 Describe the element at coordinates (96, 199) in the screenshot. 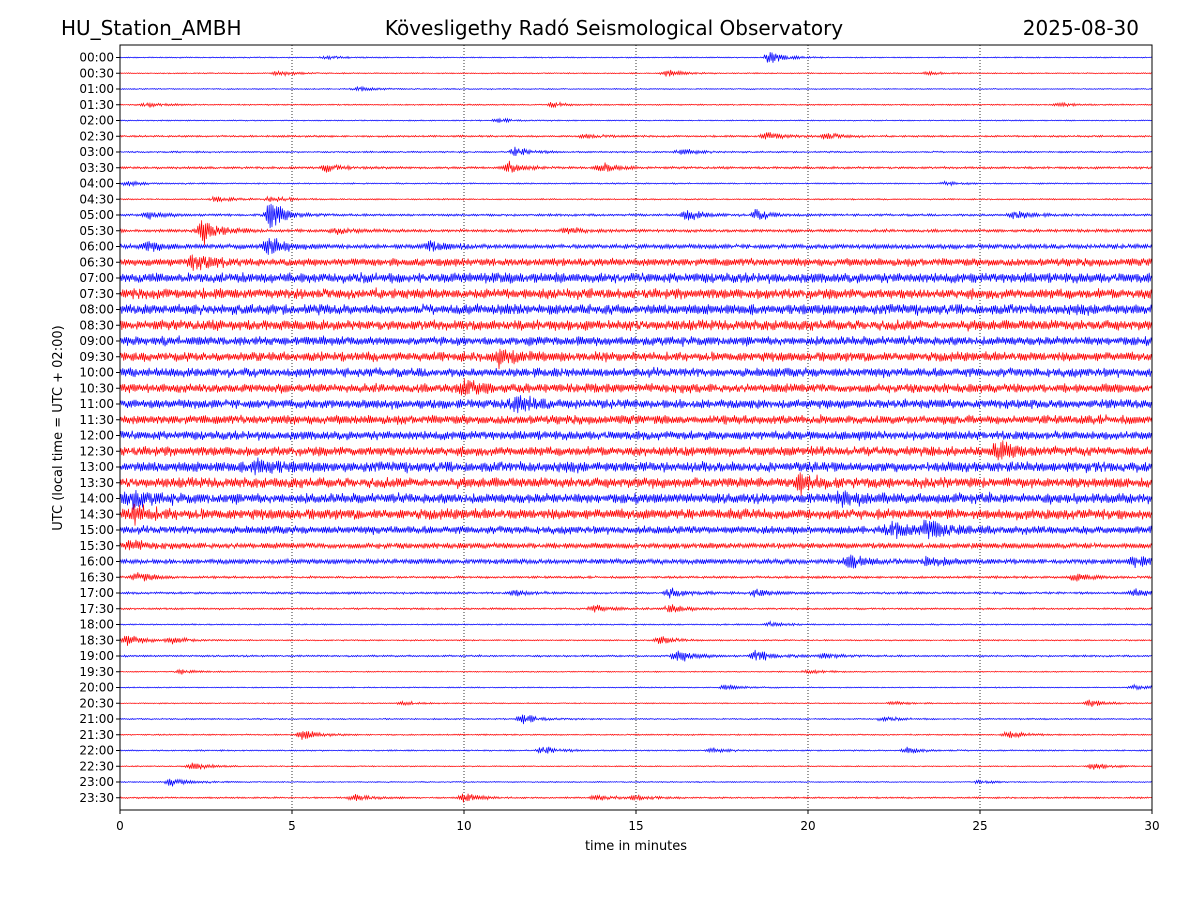

I see `y-tick-label: 04:30` at that location.